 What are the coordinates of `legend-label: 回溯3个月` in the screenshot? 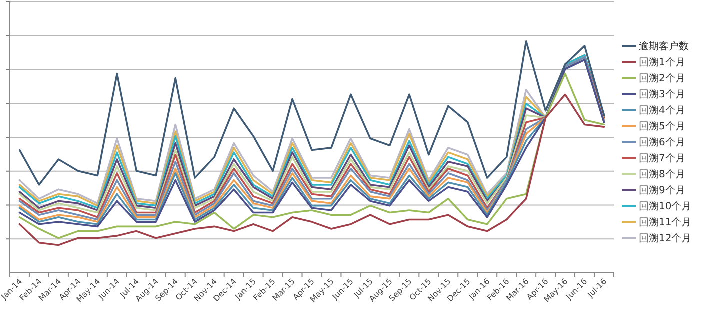 It's located at (662, 94).